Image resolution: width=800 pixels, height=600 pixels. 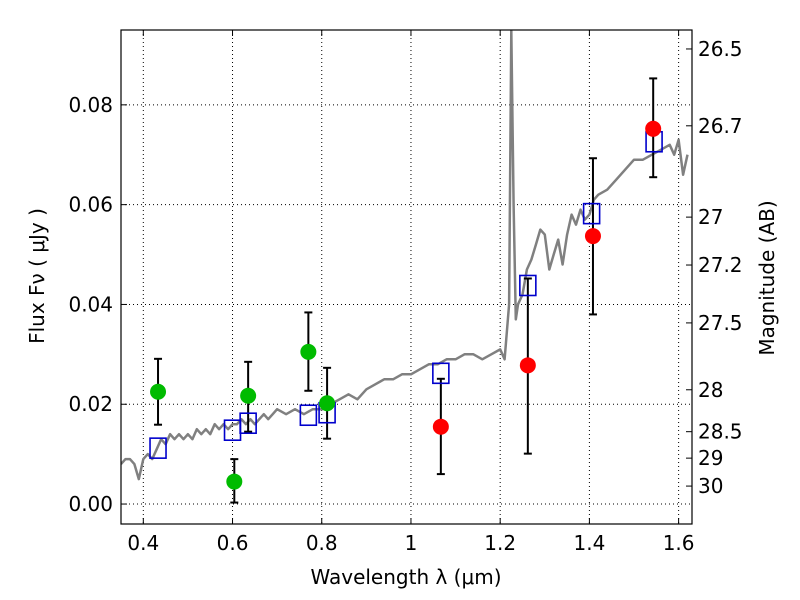 What do you see at coordinates (720, 126) in the screenshot?
I see `mag-tick-label: 26.7` at bounding box center [720, 126].